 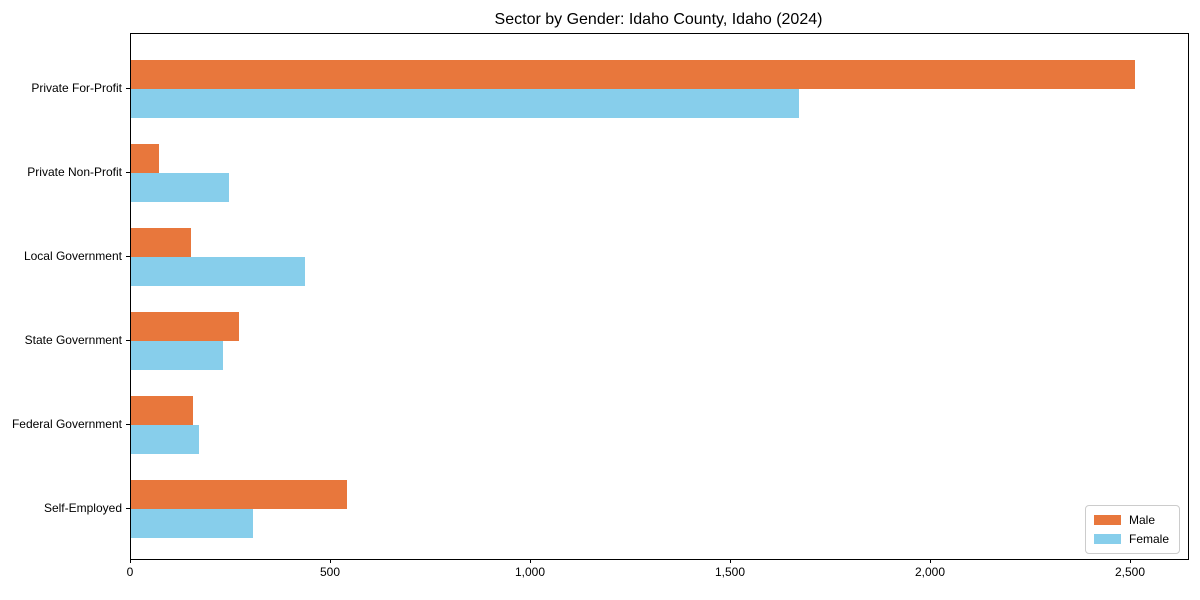 I want to click on x-axis-label-1-000: 1,000, so click(x=530, y=572).